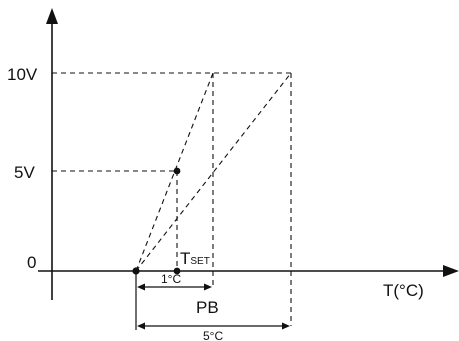 The width and height of the screenshot is (459, 341). Describe the element at coordinates (136, 271) in the screenshot. I see `start-point` at that location.